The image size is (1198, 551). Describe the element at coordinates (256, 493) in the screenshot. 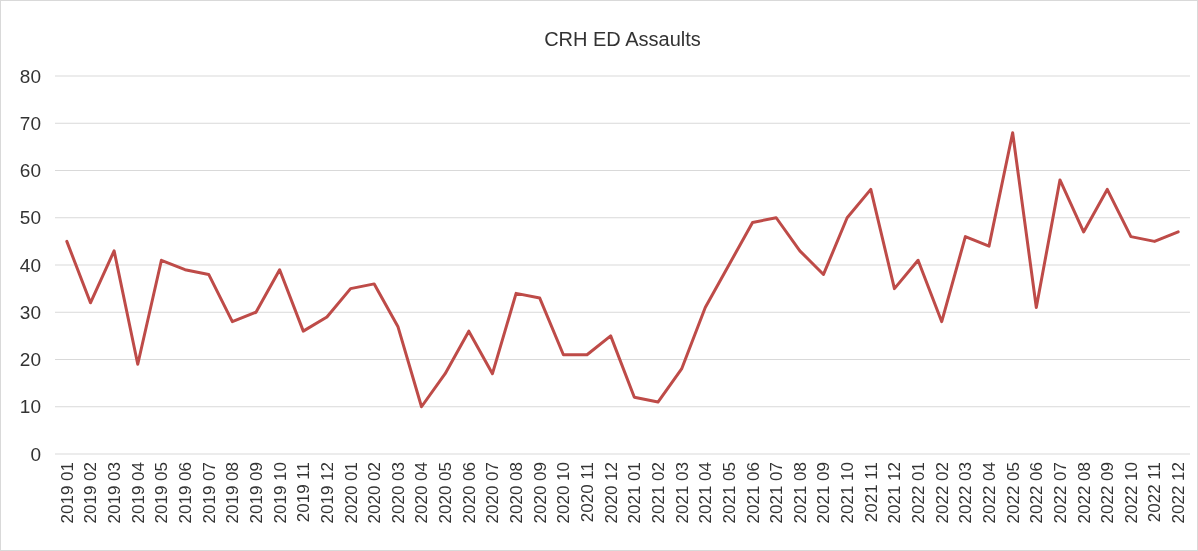

I see `x-tick-label: 2019 09` at that location.